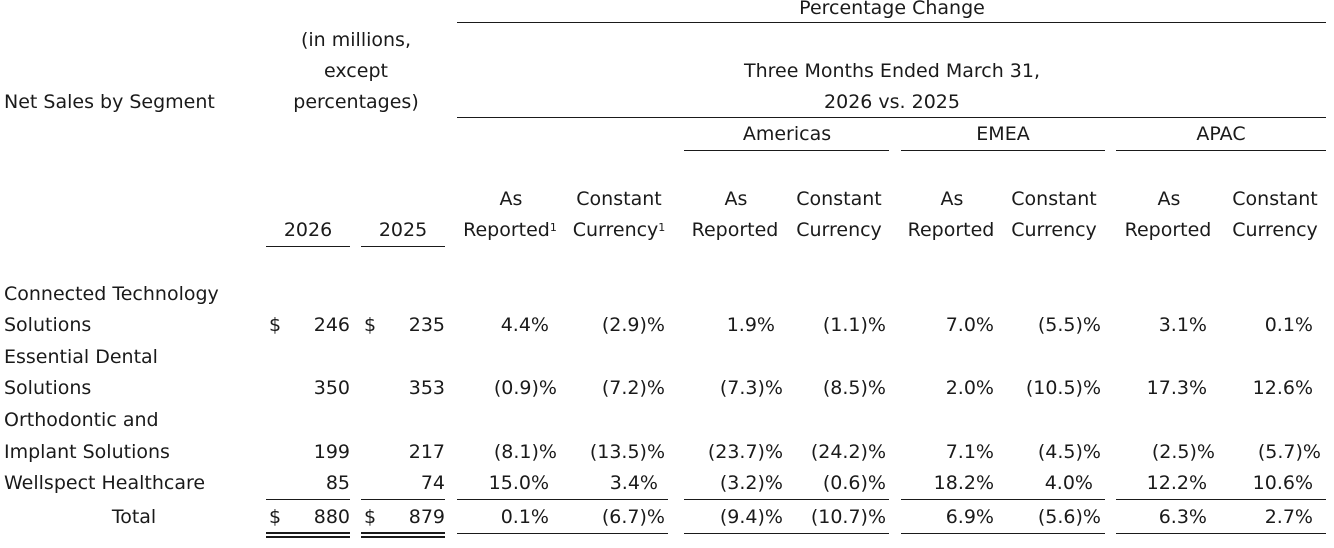 The image size is (1334, 548). What do you see at coordinates (848, 452) in the screenshot?
I see `table-cell: (24.2)%` at bounding box center [848, 452].